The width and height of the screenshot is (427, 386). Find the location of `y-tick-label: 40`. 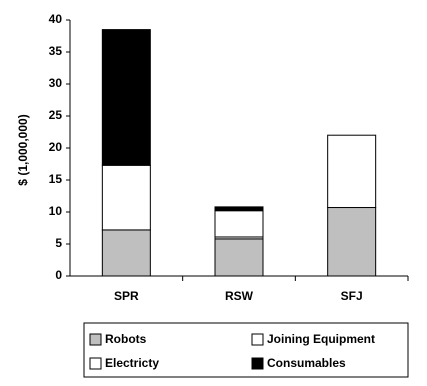

y-tick-label: 40 is located at coordinates (56, 19).